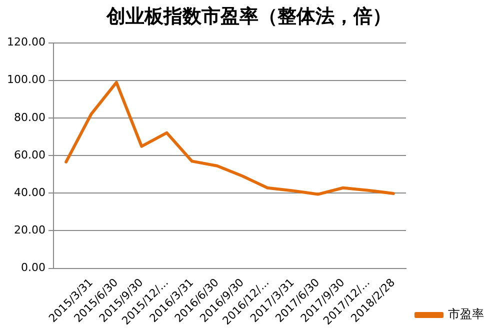  I want to click on y-tick-label: 0.00, so click(33, 267).